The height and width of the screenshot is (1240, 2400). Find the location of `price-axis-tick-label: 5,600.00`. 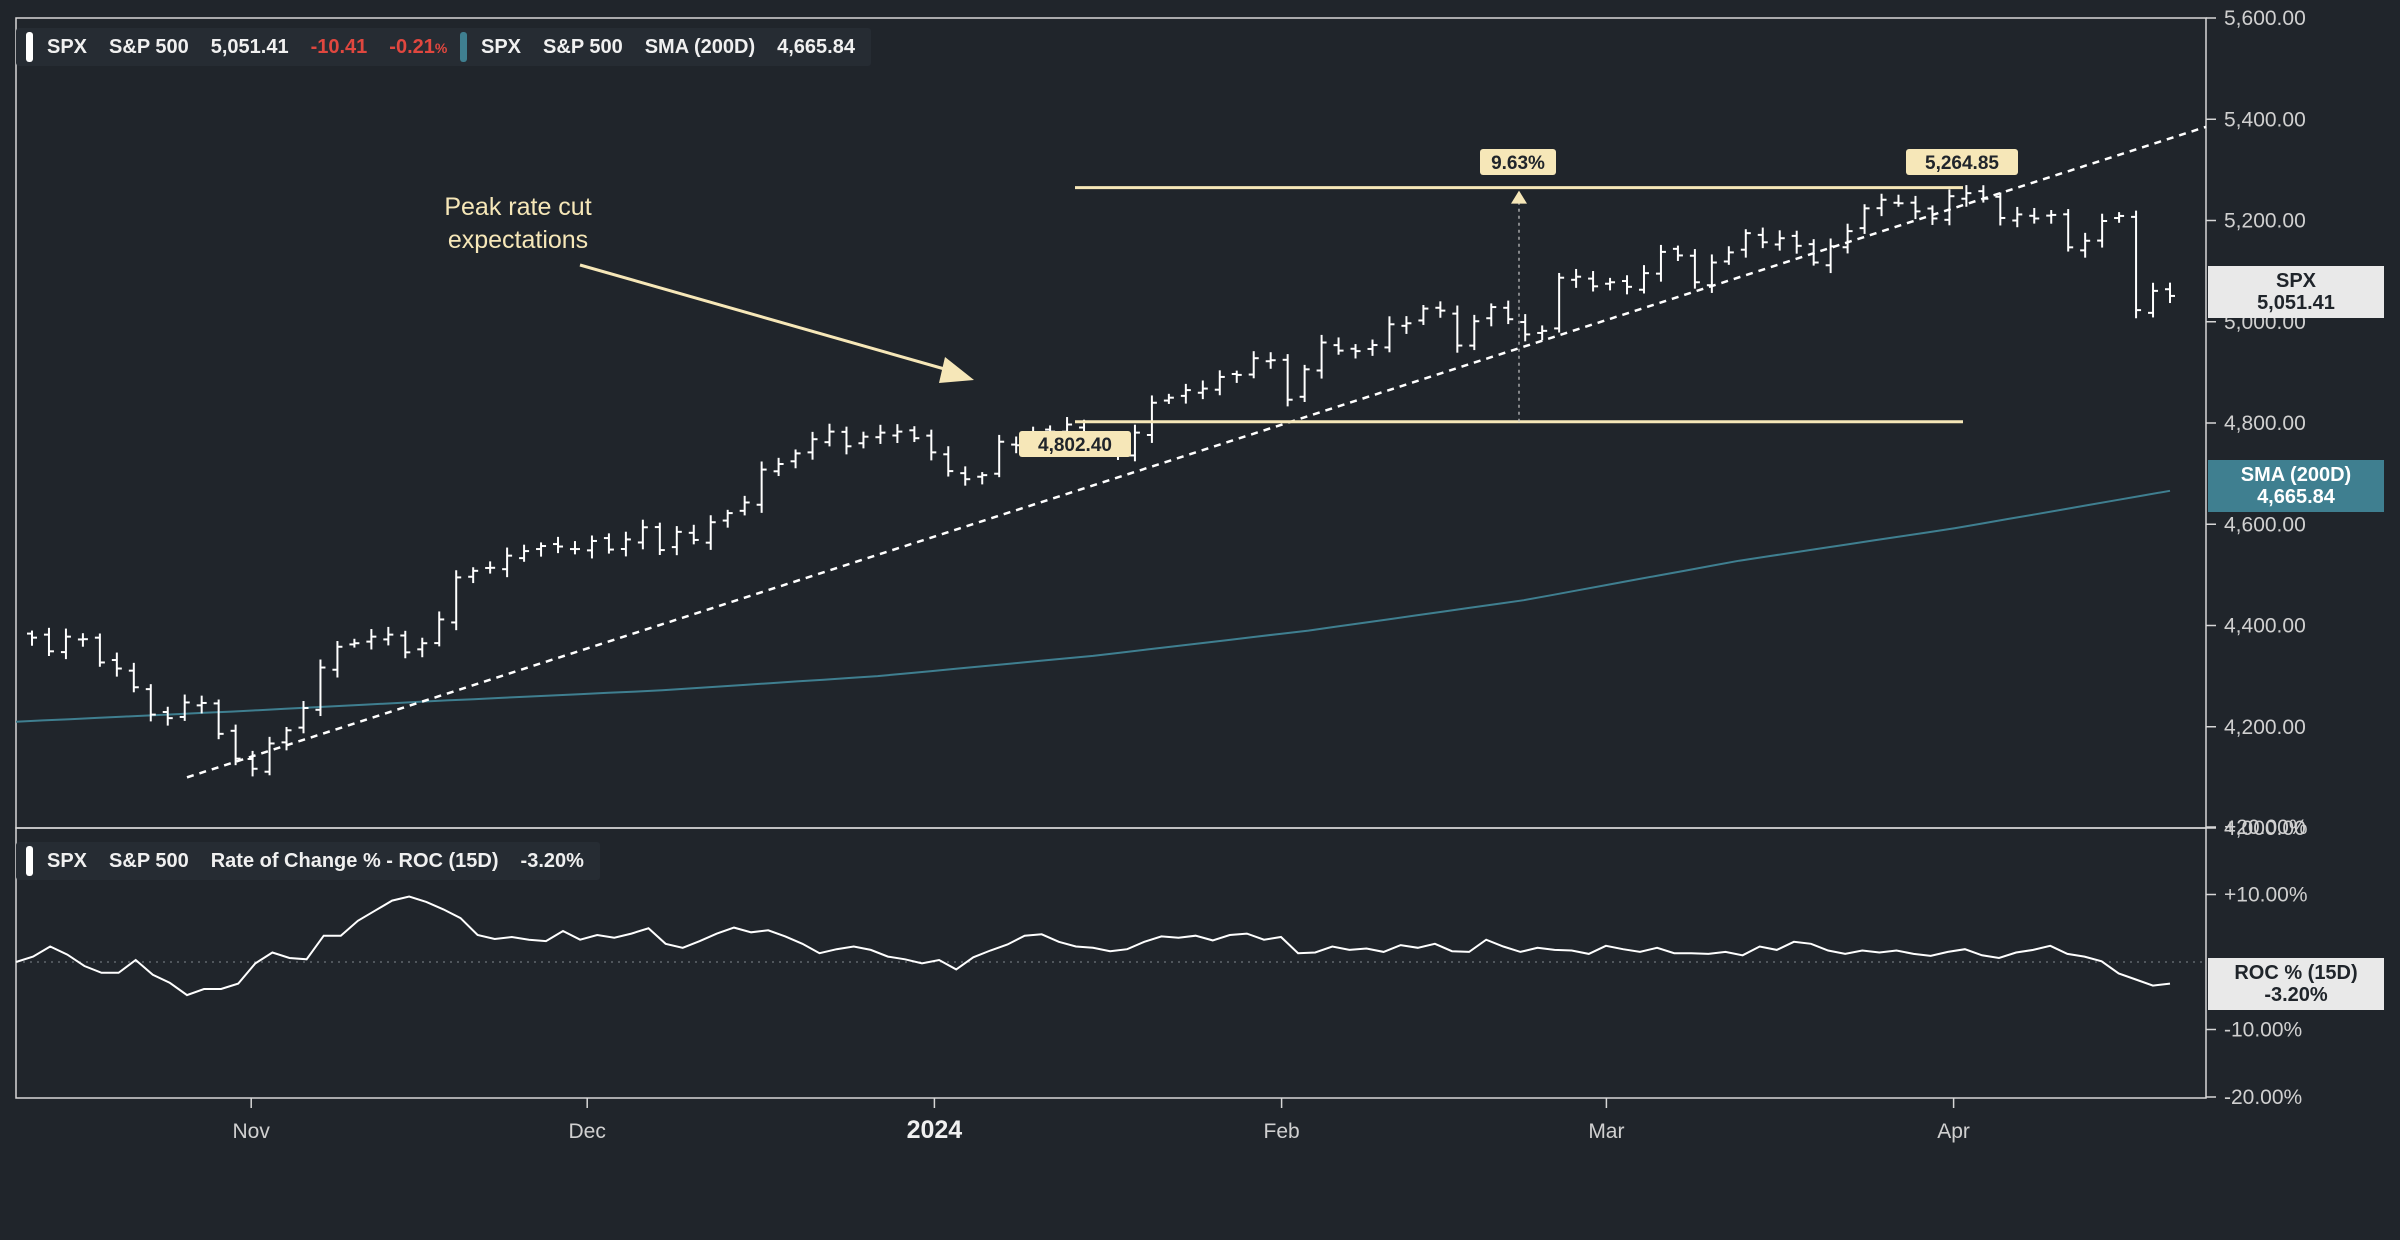

price-axis-tick-label: 5,600.00 is located at coordinates (2265, 18).